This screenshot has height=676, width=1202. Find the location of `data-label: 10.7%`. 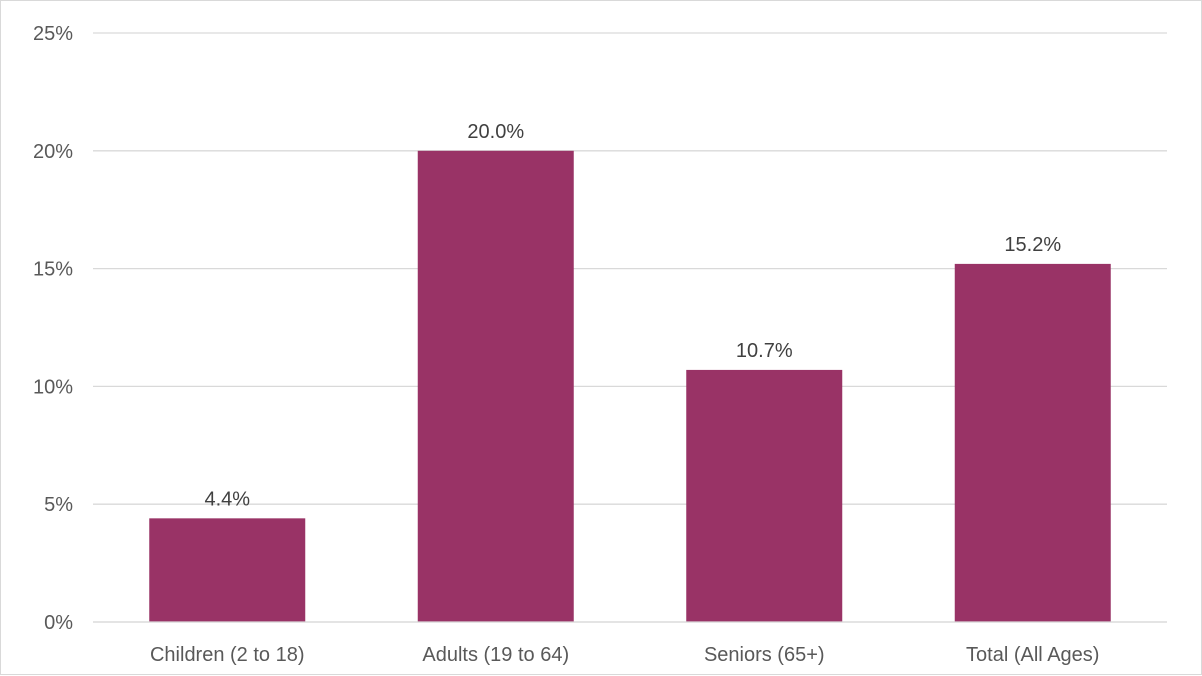

data-label: 10.7% is located at coordinates (764, 351).